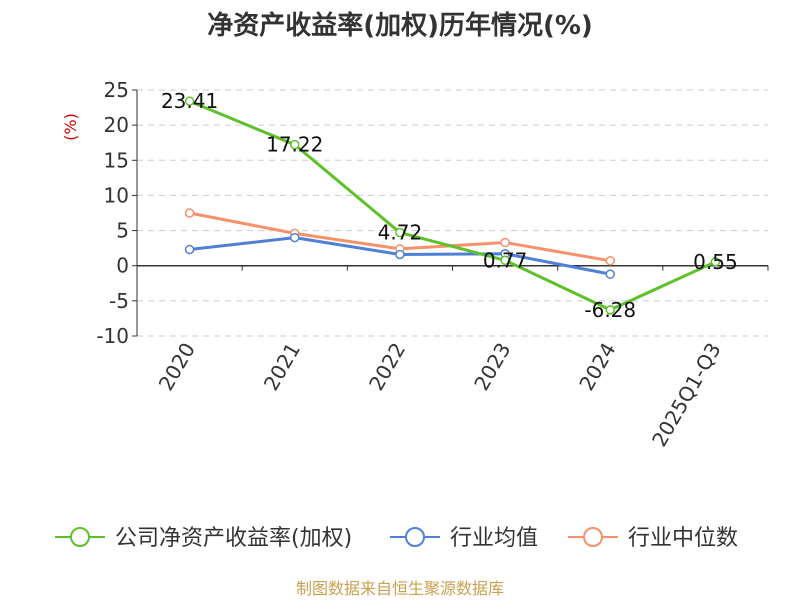  Describe the element at coordinates (116, 160) in the screenshot. I see `y-tick-label: 15` at that location.